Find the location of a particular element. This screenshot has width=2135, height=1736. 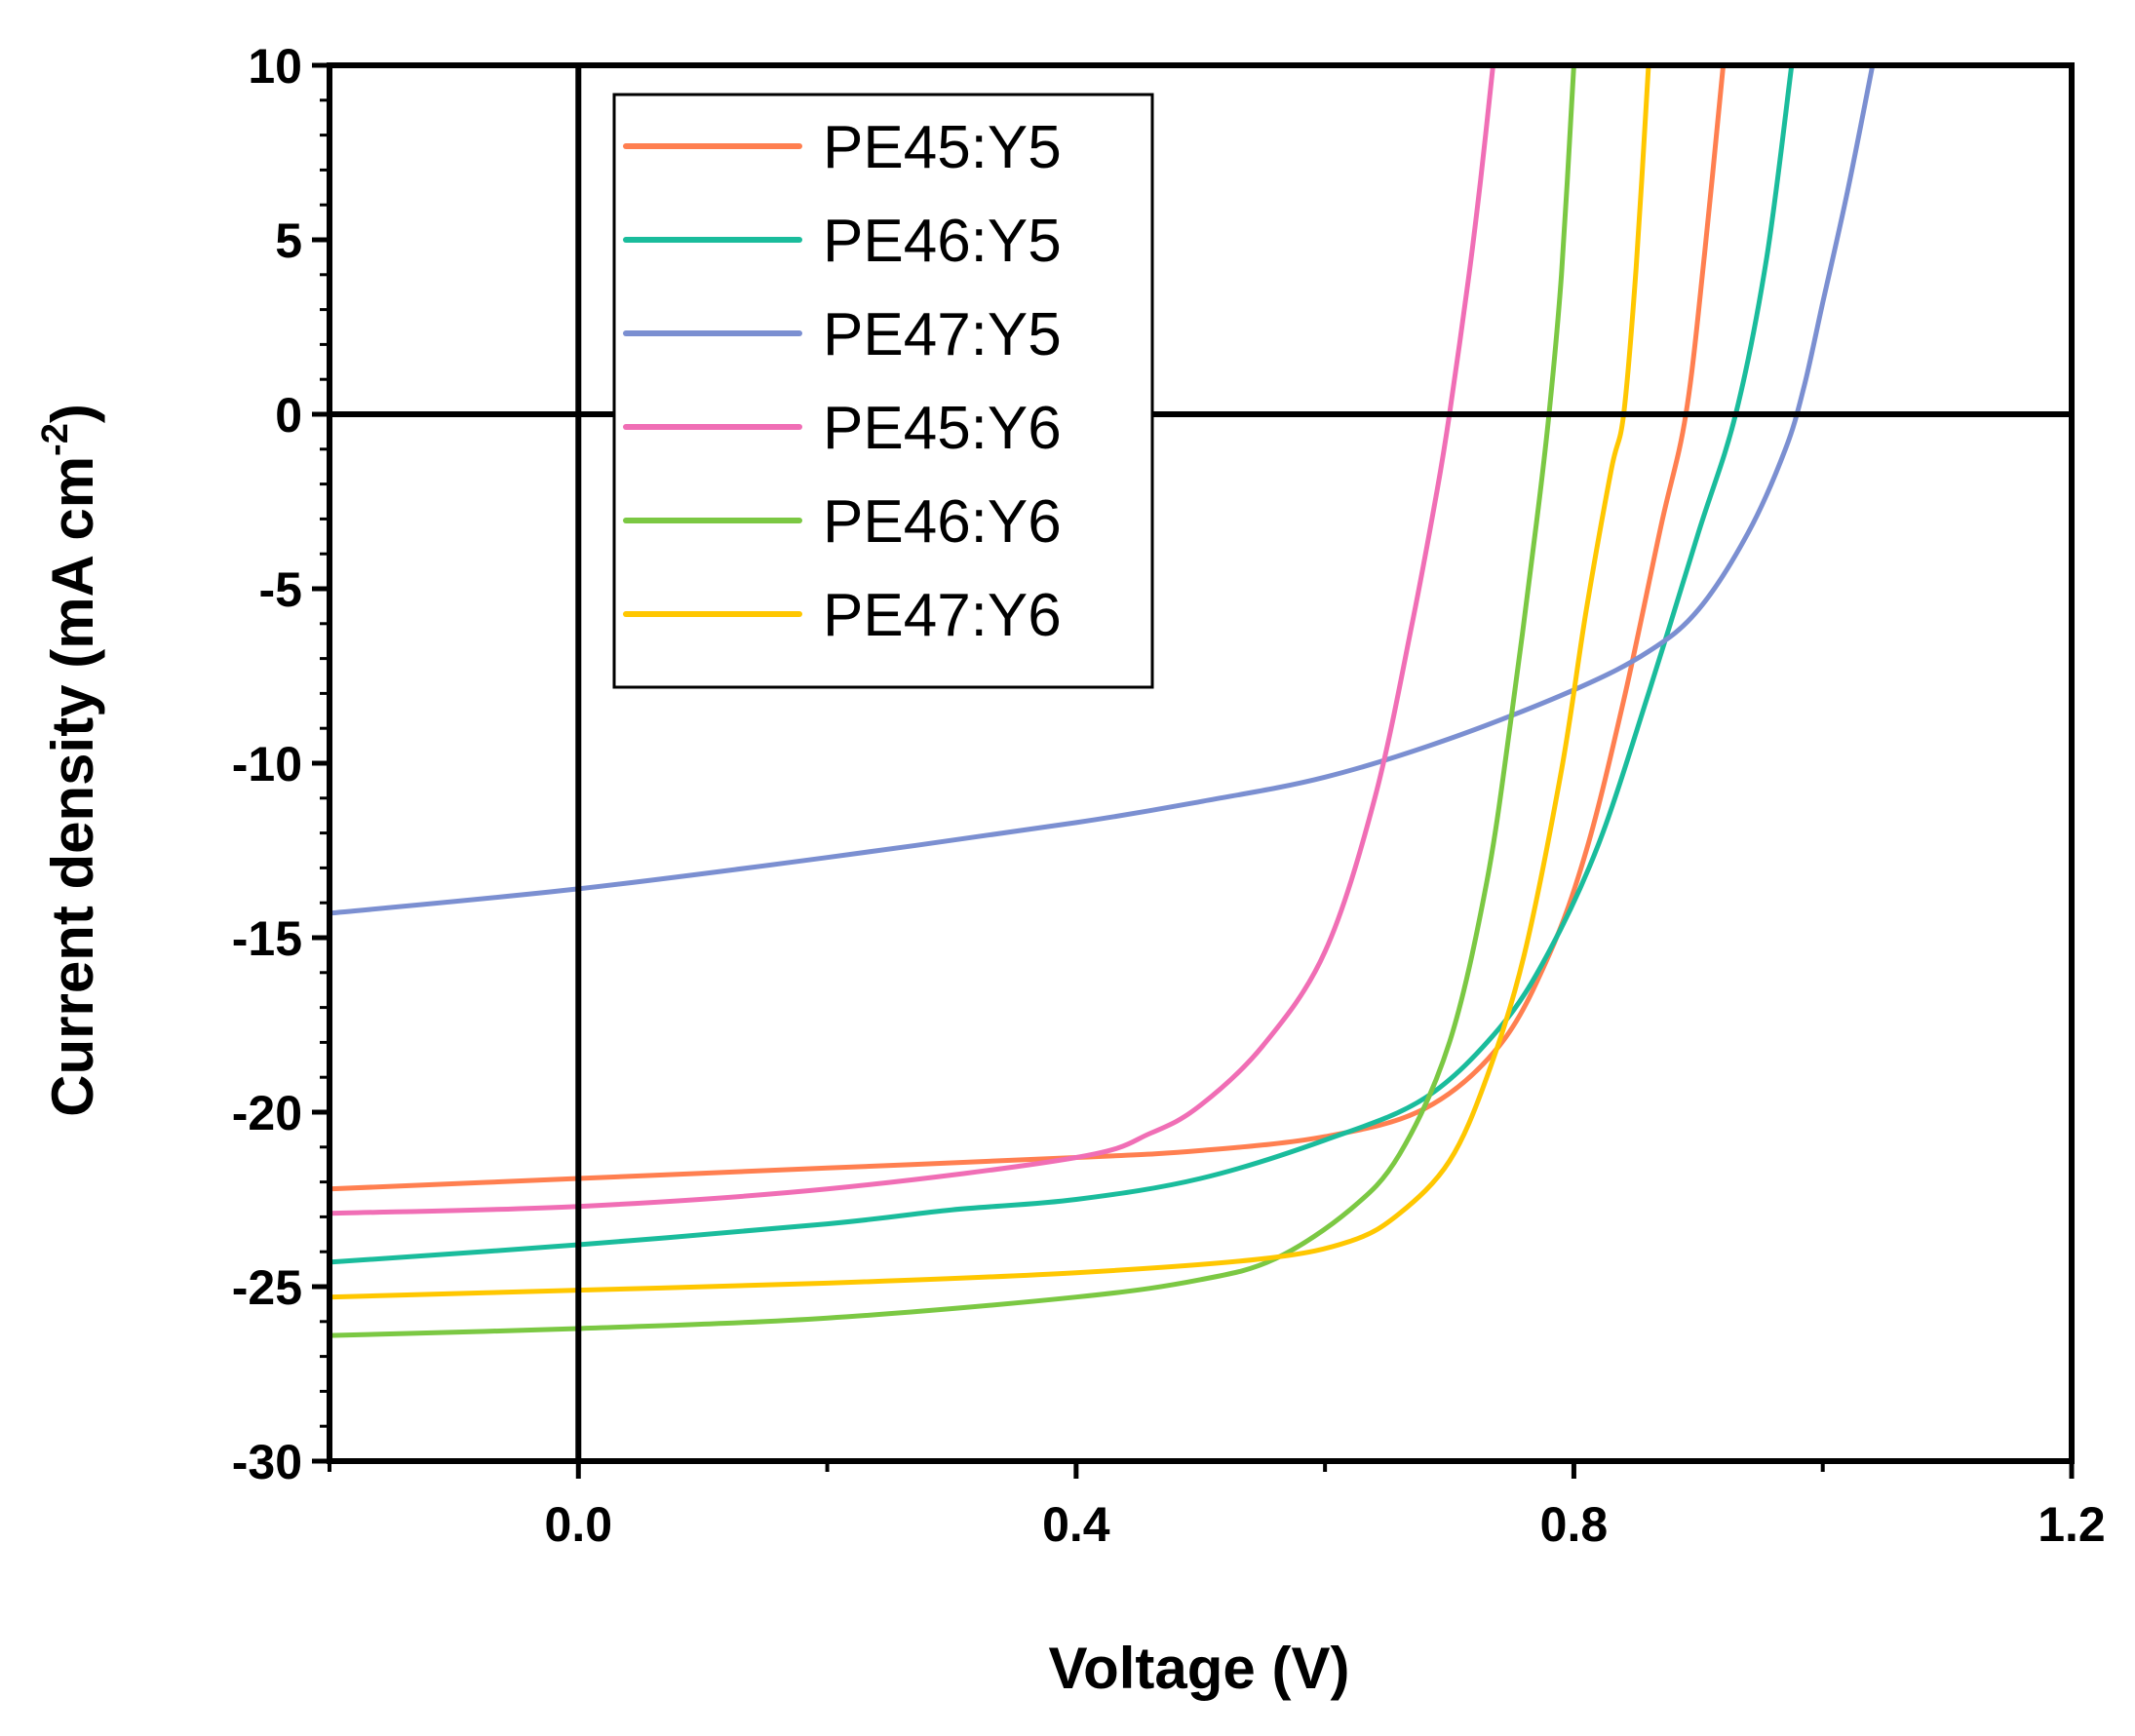

legend-label-pe46-y5: PE46:Y5 is located at coordinates (942, 241).